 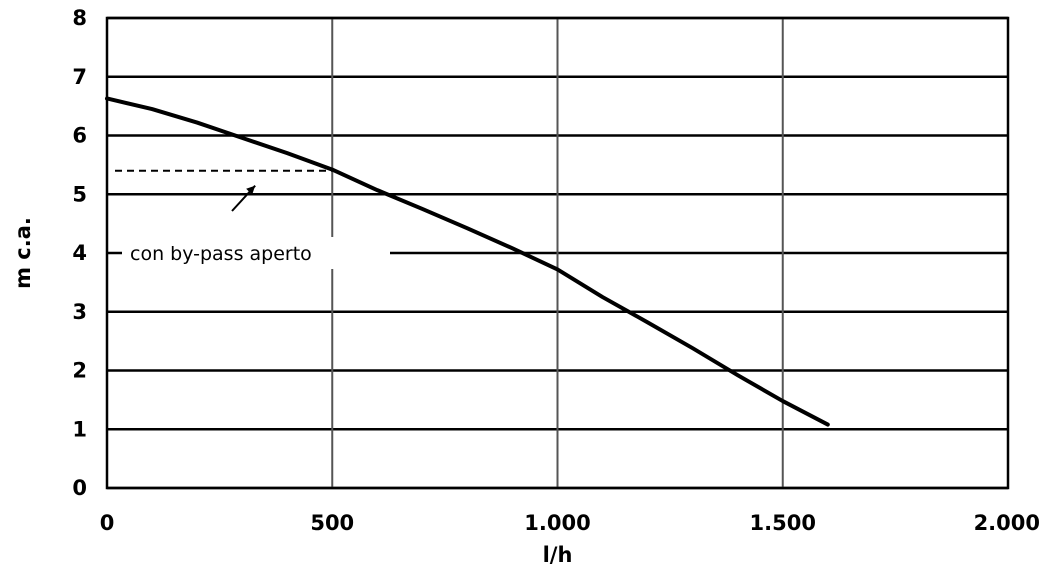 What do you see at coordinates (783, 523) in the screenshot?
I see `x-tick-label: 1.500` at bounding box center [783, 523].